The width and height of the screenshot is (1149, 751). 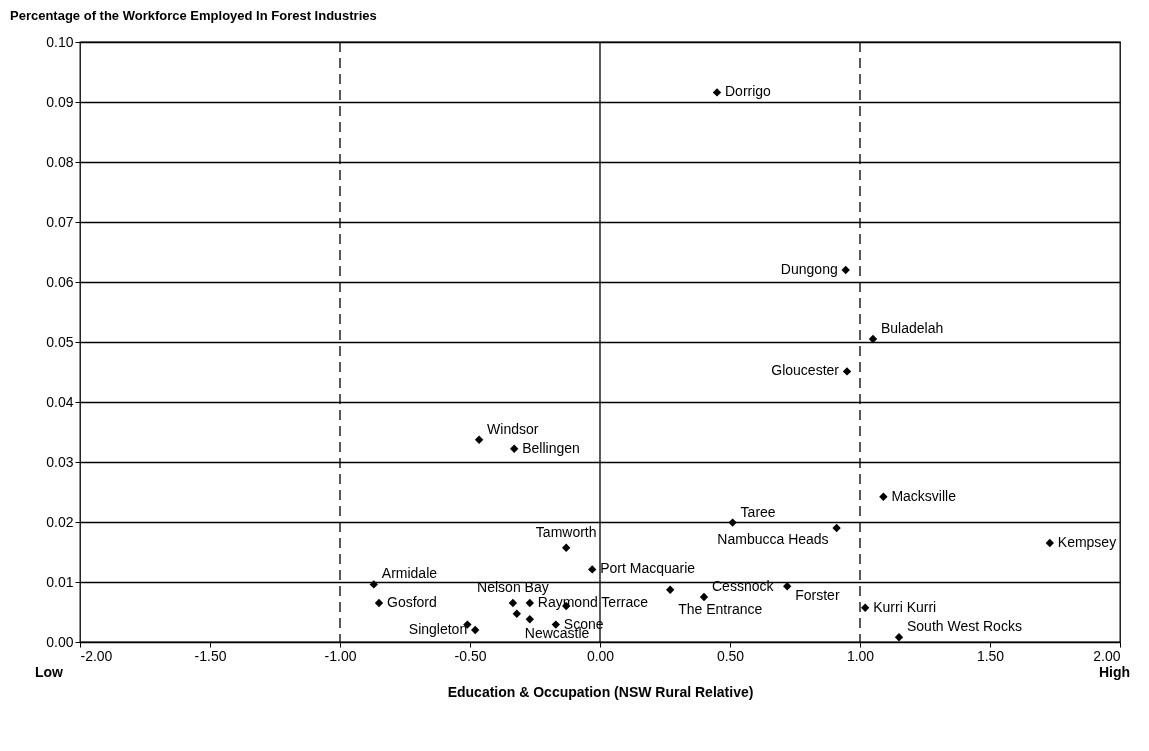 What do you see at coordinates (60, 221) in the screenshot?
I see `y-tick-label: 0.07` at bounding box center [60, 221].